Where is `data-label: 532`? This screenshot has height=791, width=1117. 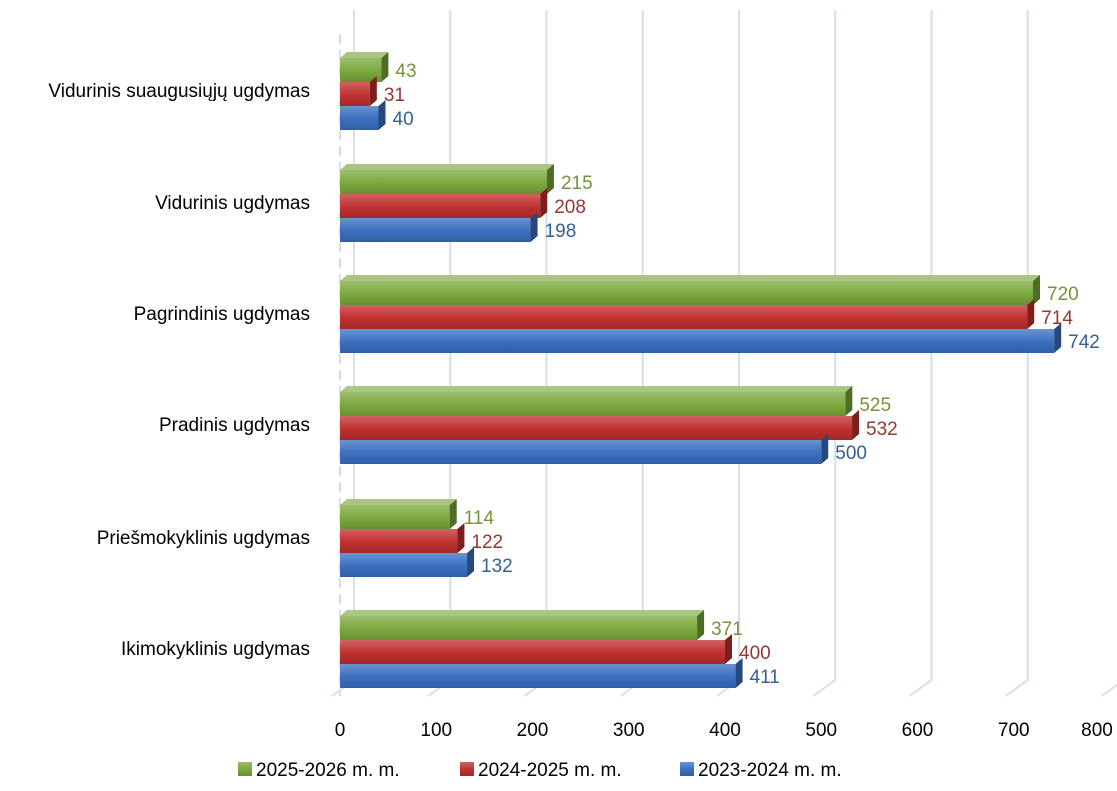 data-label: 532 is located at coordinates (882, 429).